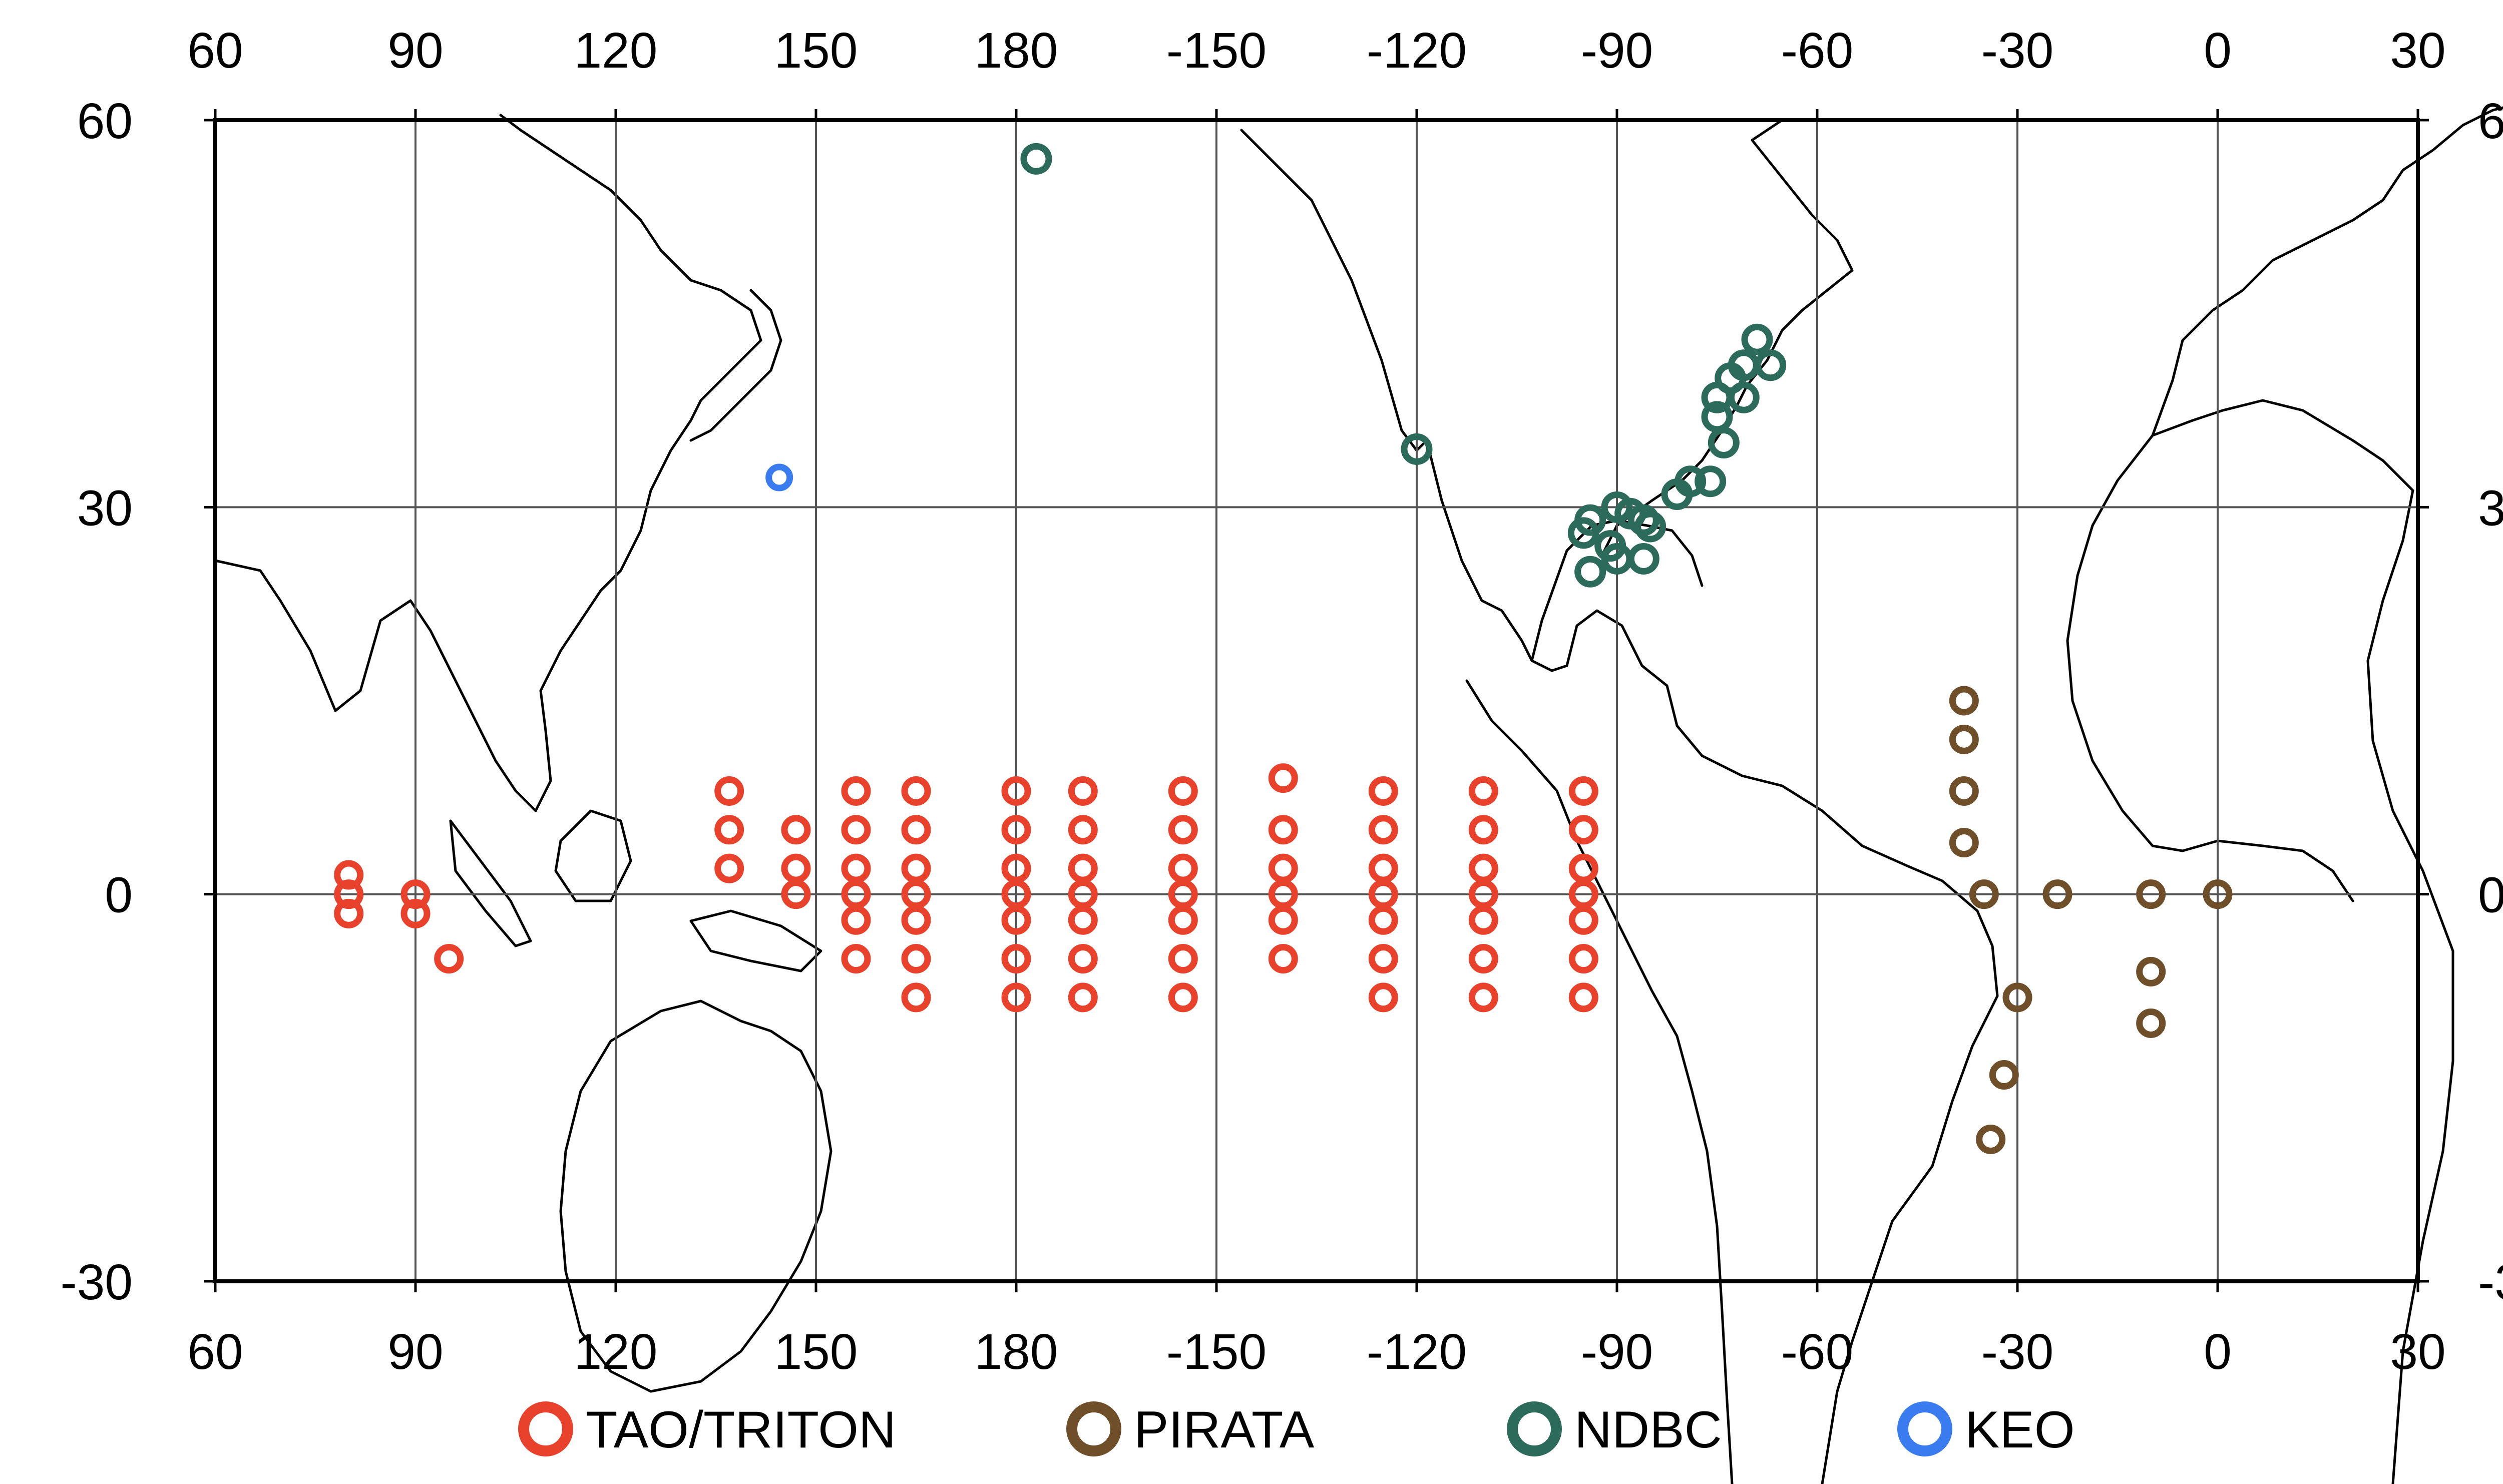  I want to click on x-tick-label-top: 0, so click(2218, 51).